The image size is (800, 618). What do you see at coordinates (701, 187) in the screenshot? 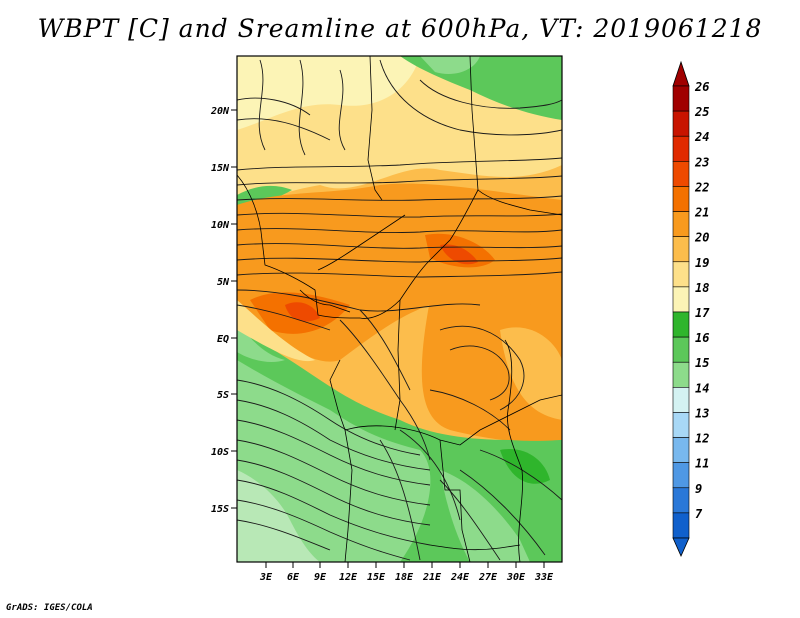
I see `legend-label: 22` at bounding box center [701, 187].